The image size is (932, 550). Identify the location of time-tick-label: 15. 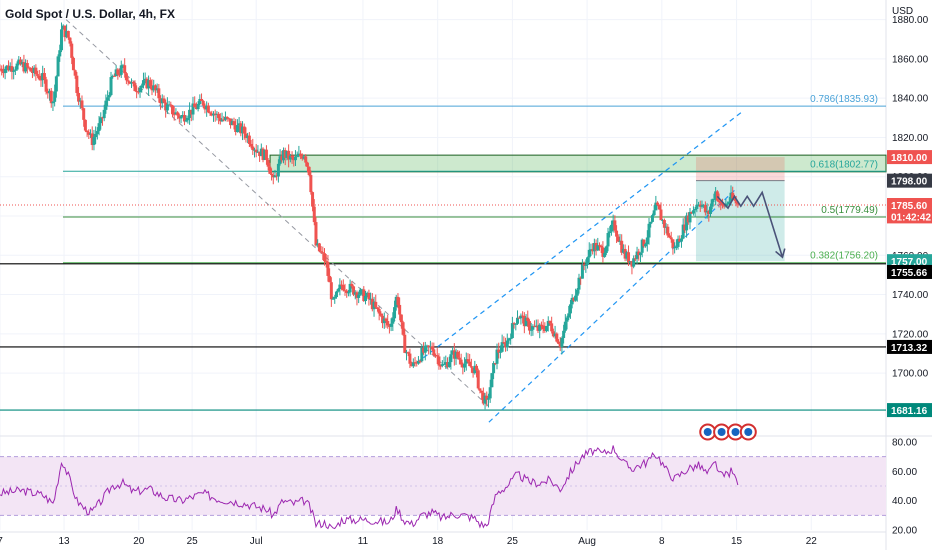
(737, 541).